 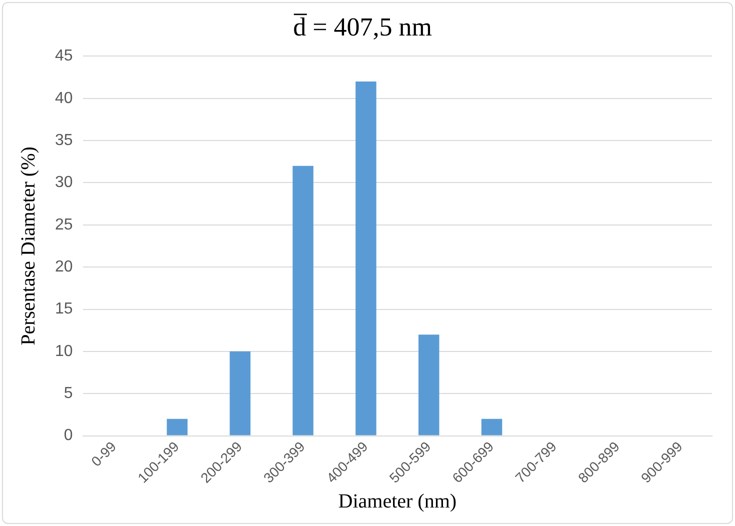 I want to click on chart-title: d̅ = 407,5 nm, so click(x=362, y=27).